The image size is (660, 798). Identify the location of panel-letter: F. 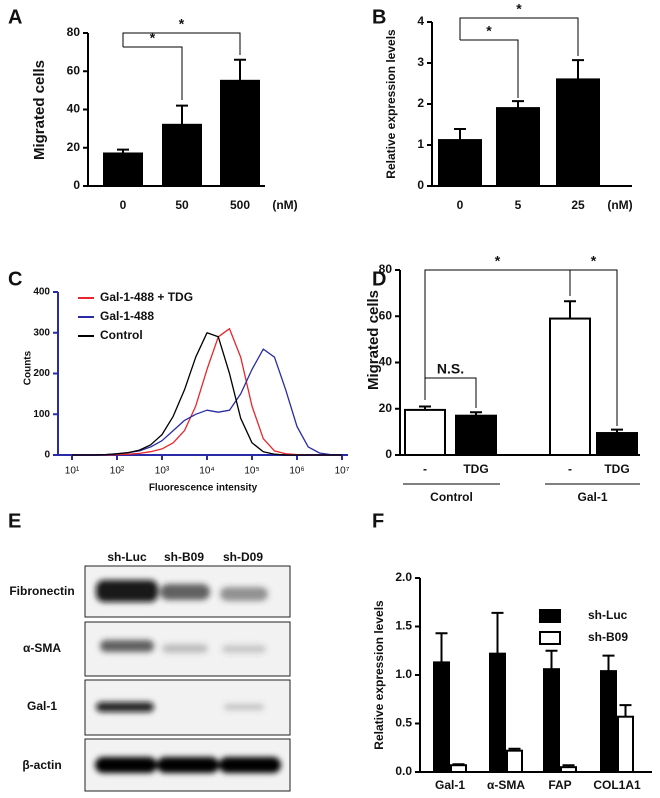
(378, 521).